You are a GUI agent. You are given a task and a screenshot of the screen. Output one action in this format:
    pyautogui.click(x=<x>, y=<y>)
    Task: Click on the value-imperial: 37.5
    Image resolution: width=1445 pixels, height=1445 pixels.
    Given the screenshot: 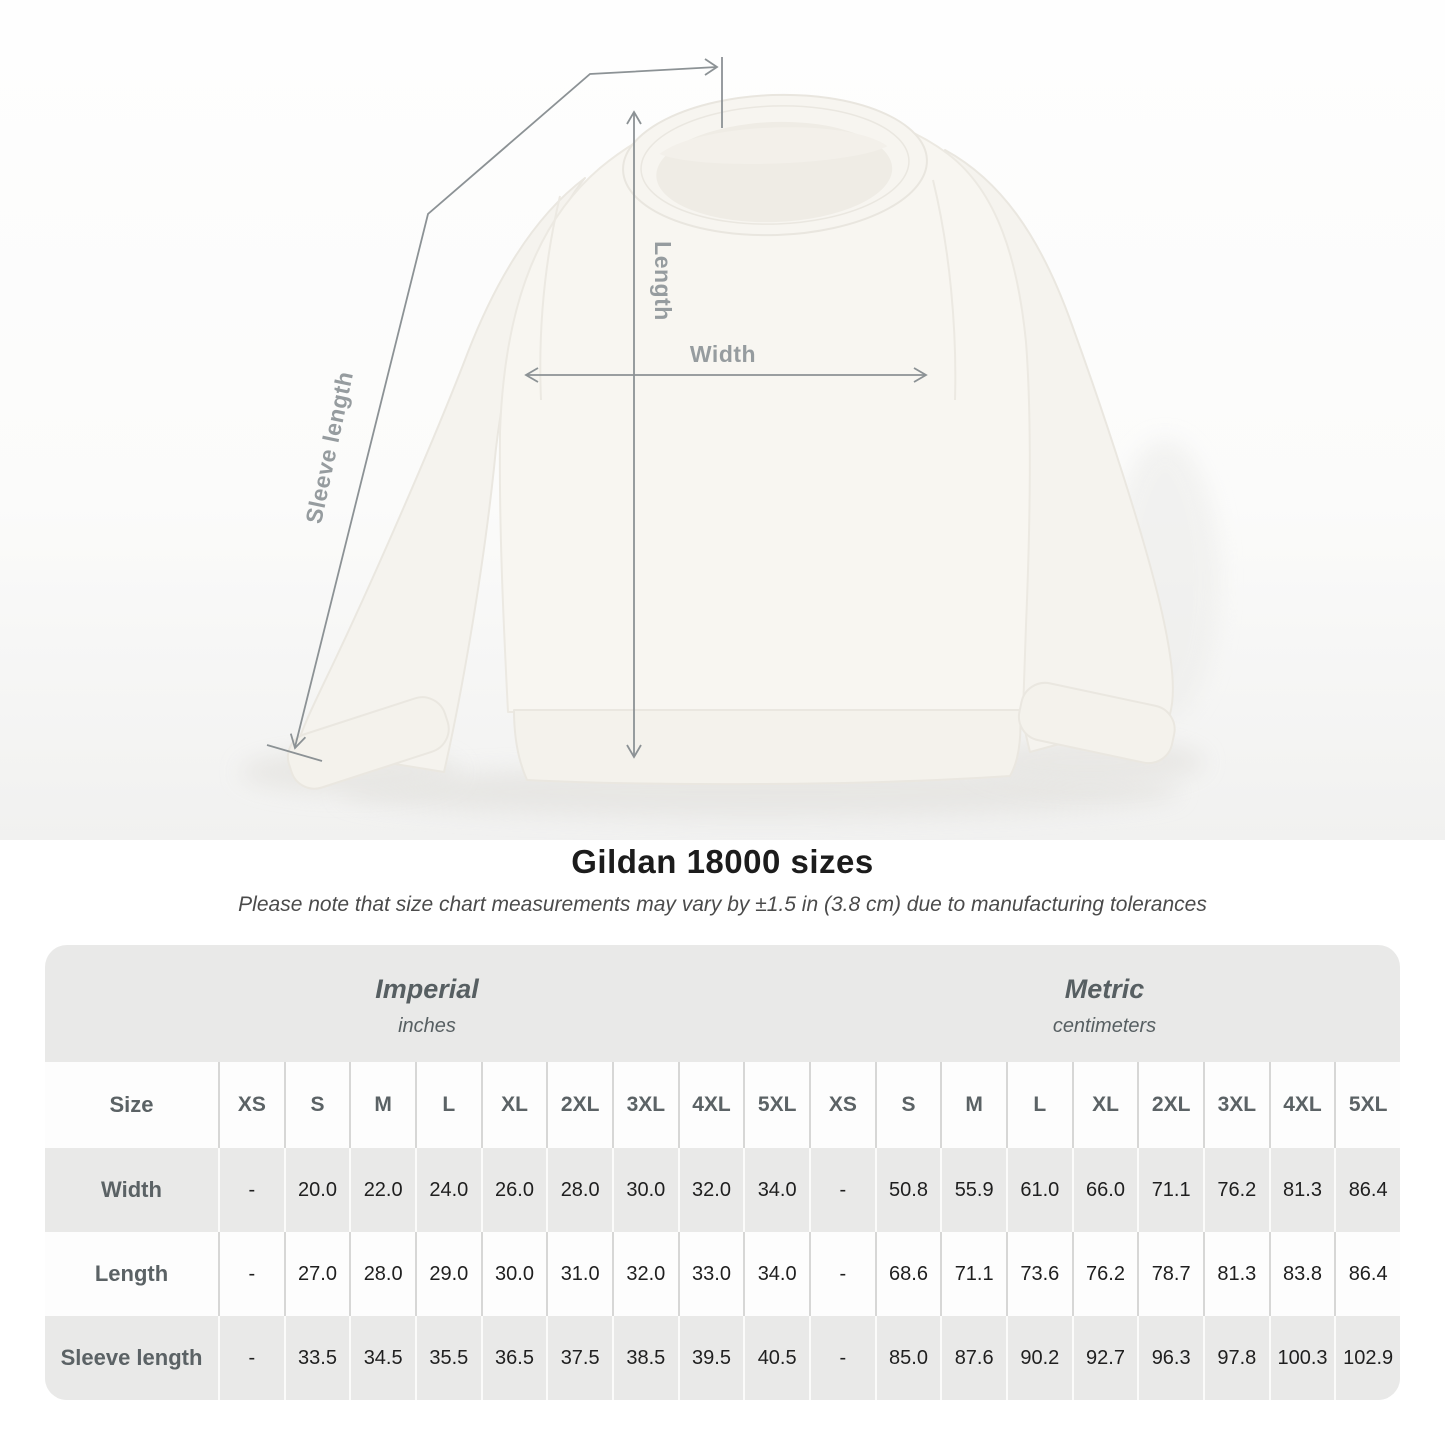 What is the action you would take?
    pyautogui.click(x=579, y=1358)
    